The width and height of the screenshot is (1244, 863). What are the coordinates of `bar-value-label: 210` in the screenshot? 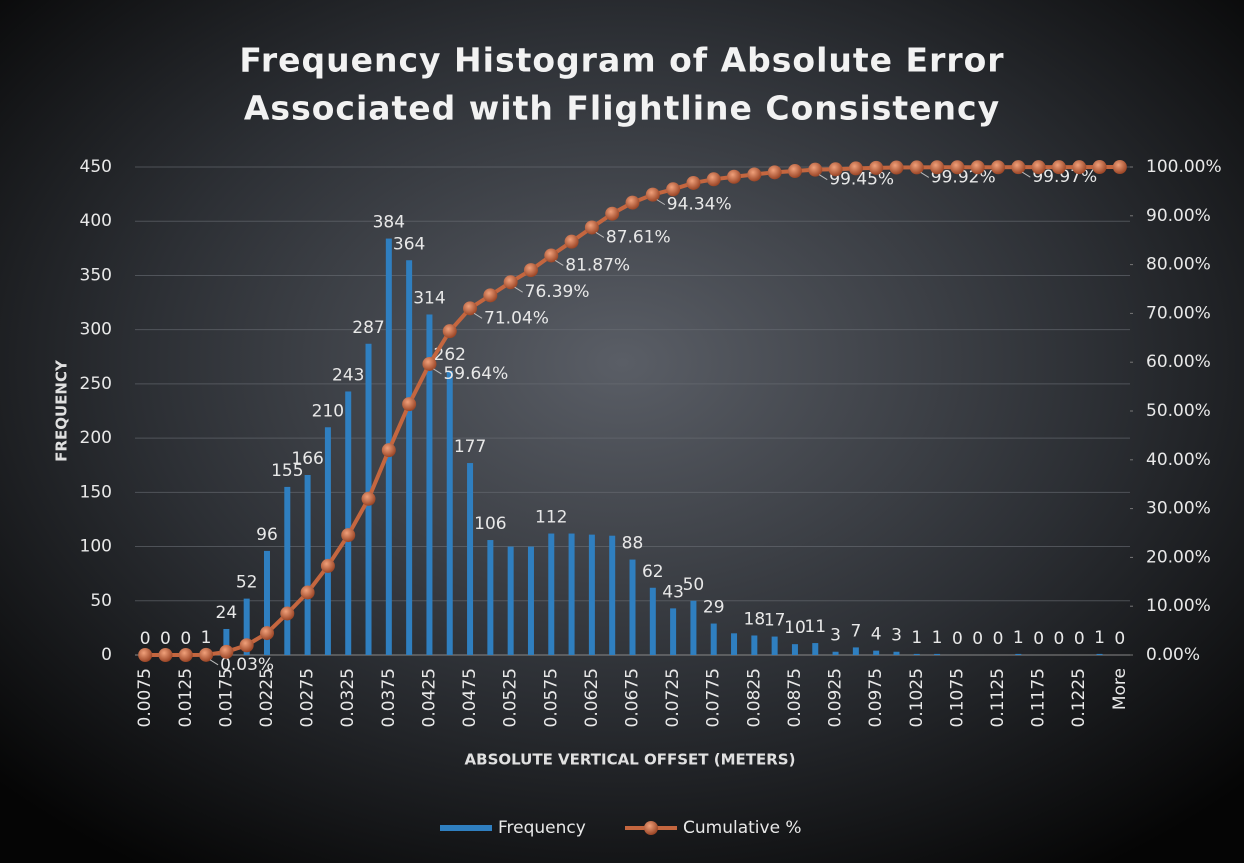 It's located at (328, 411).